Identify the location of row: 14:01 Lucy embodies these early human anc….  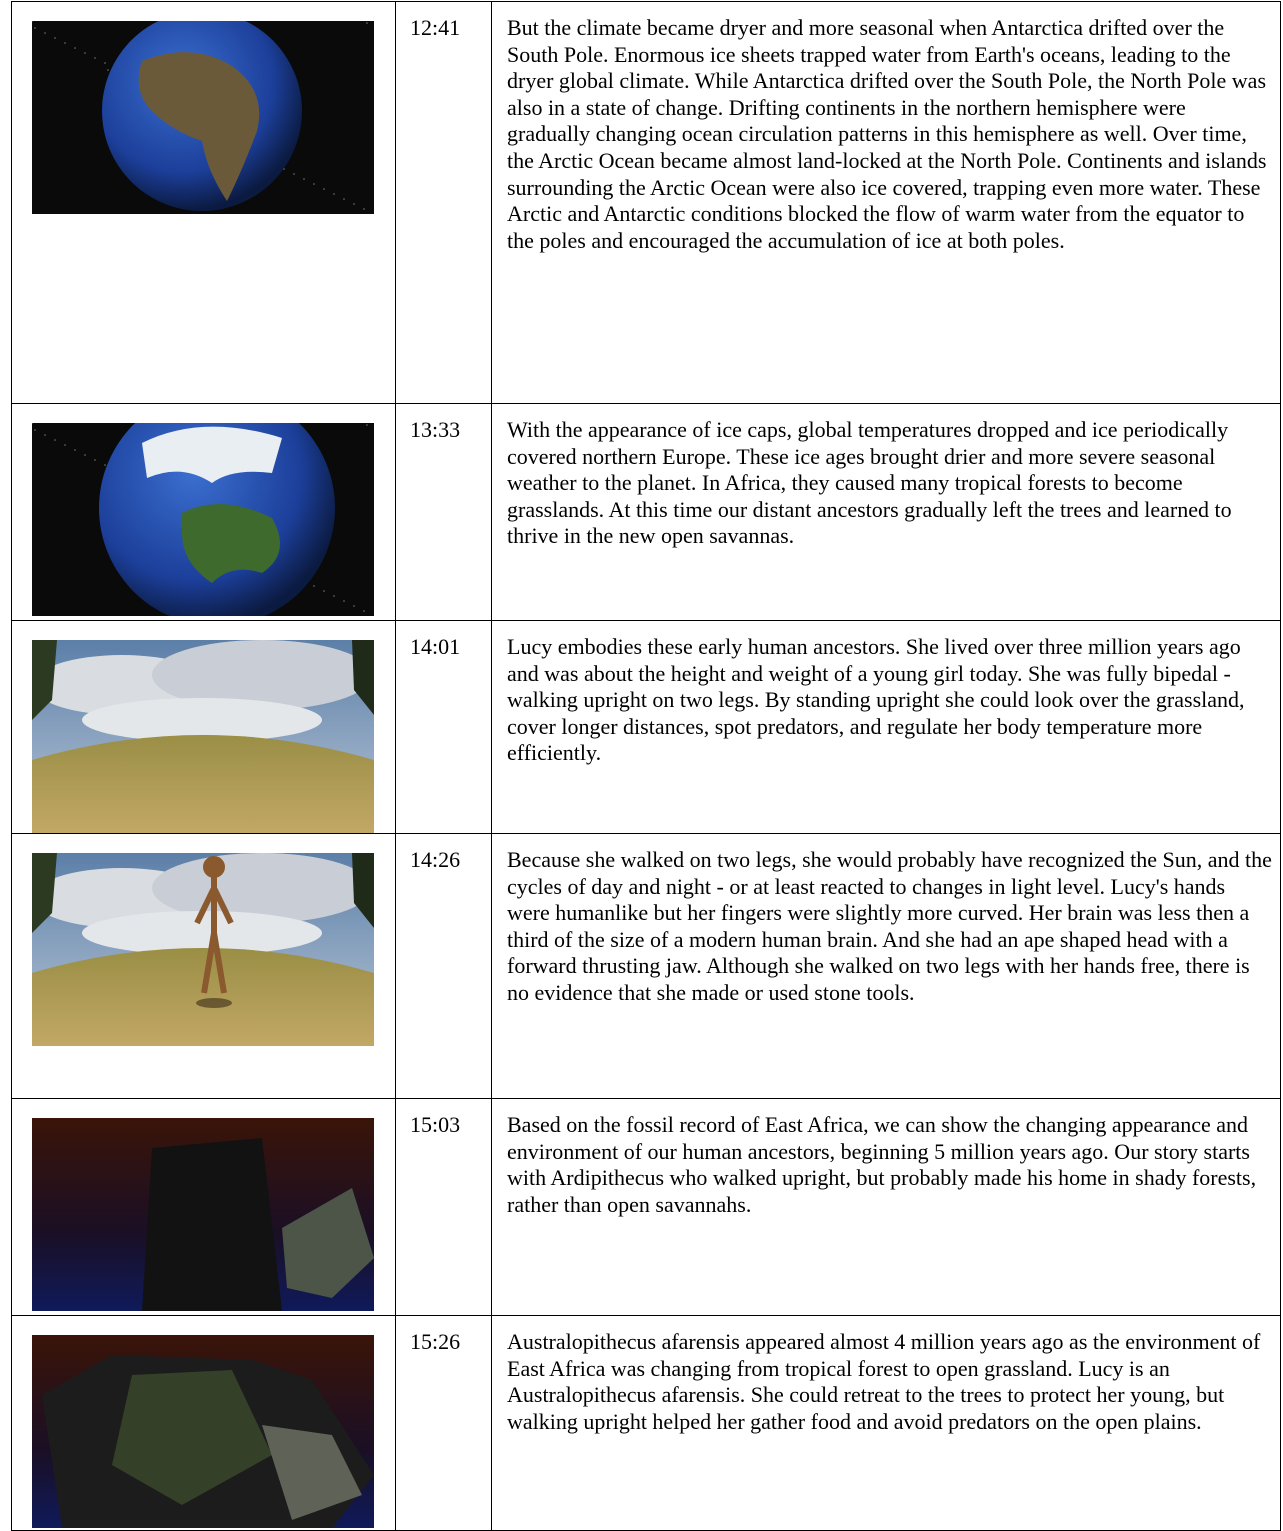
(646, 727).